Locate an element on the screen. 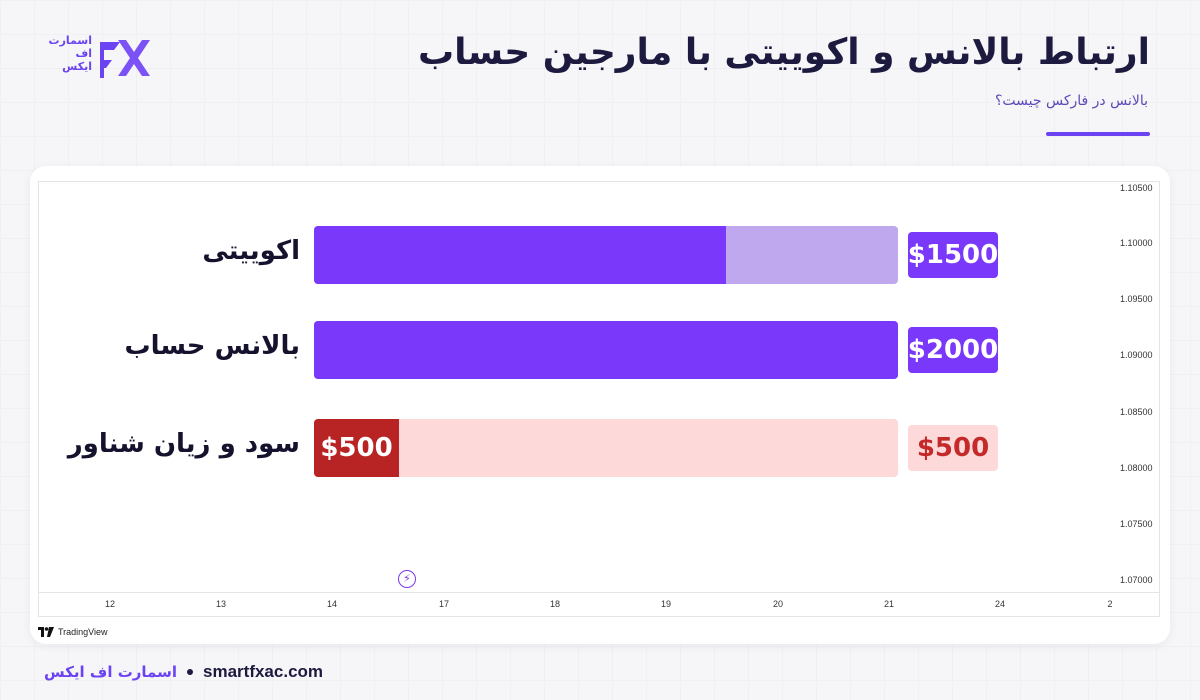  time-tick: 19 is located at coordinates (666, 604).